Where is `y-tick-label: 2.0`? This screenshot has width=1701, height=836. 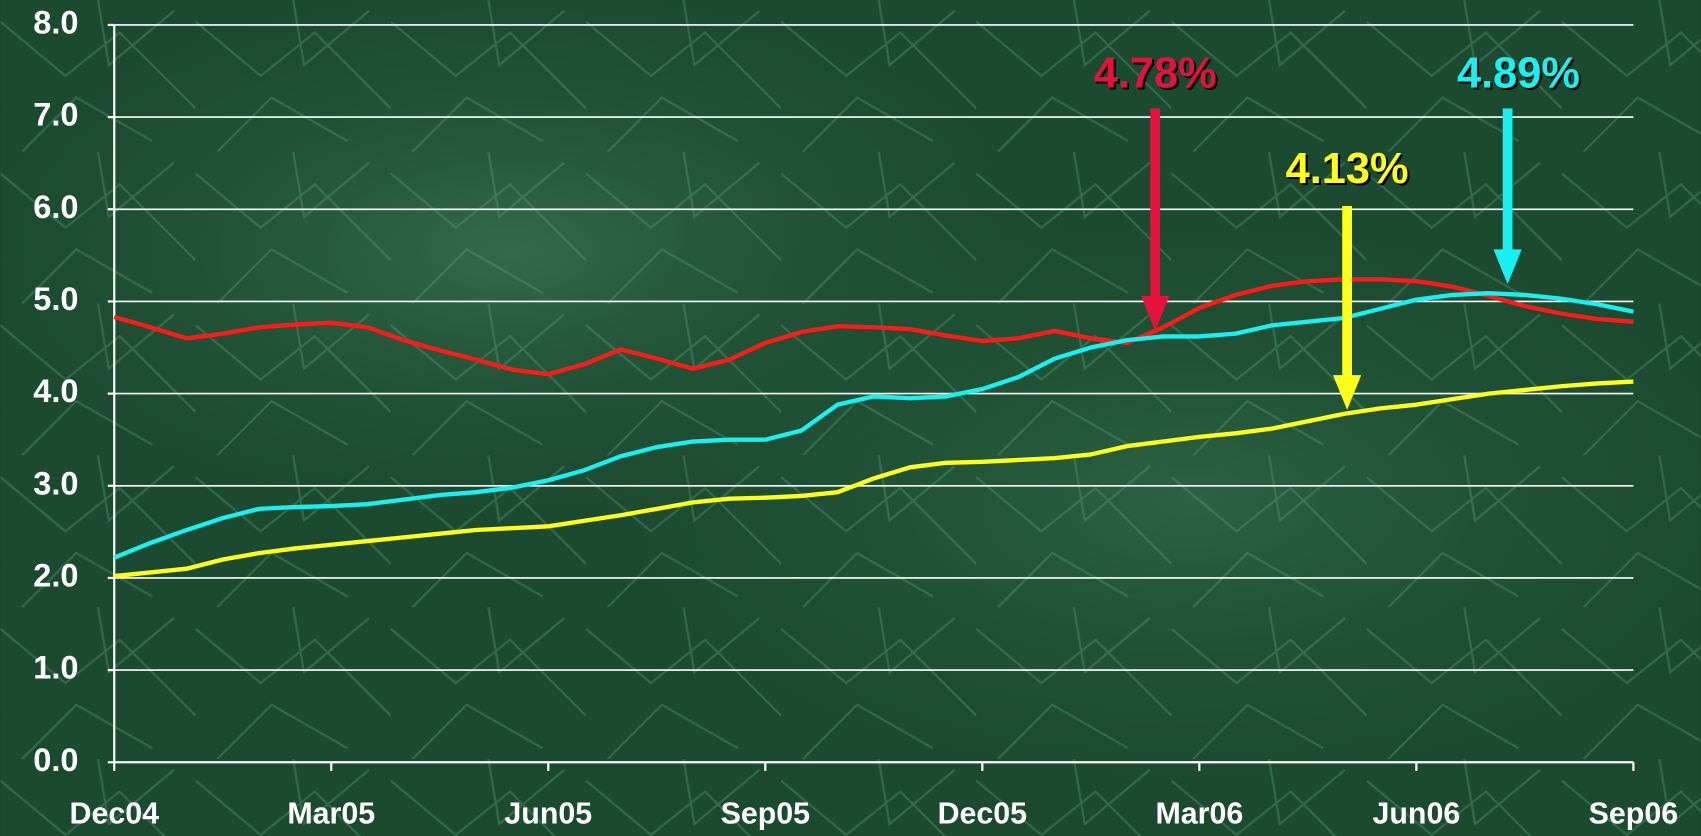
y-tick-label: 2.0 is located at coordinates (55, 576).